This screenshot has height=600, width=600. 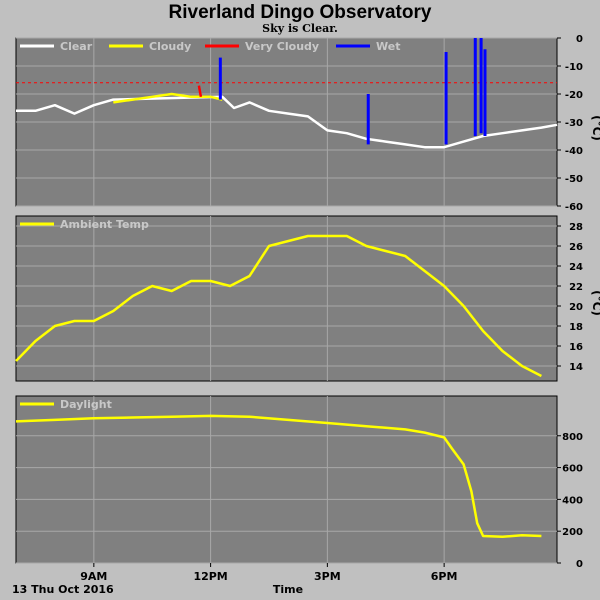 I want to click on y-tick-label: -40, so click(x=574, y=151).